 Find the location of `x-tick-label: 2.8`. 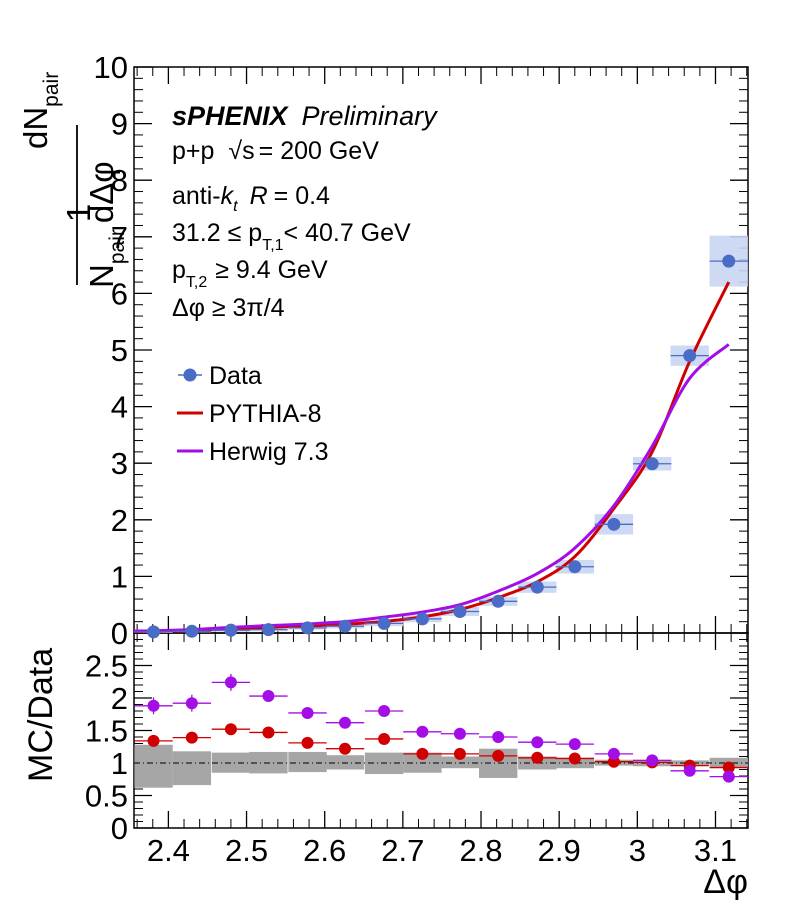

x-tick-label: 2.8 is located at coordinates (480, 850).